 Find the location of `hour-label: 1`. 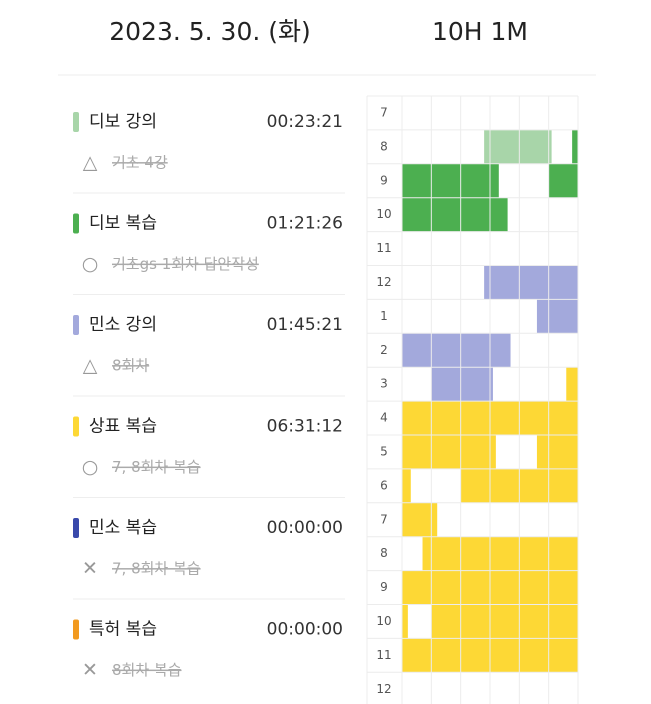

hour-label: 1 is located at coordinates (384, 316).